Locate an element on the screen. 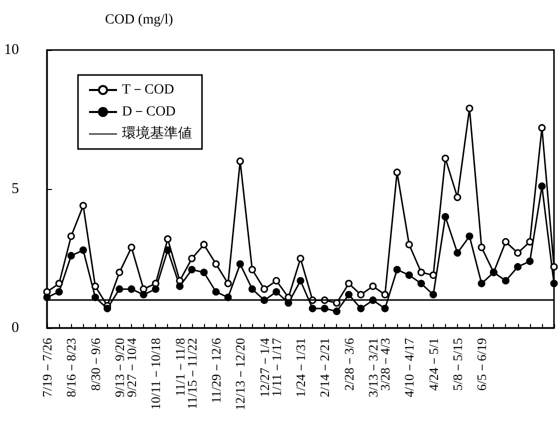 Image resolution: width=558 pixels, height=447 pixels. x-tick-label: 2/28－3/6 is located at coordinates (348, 364).